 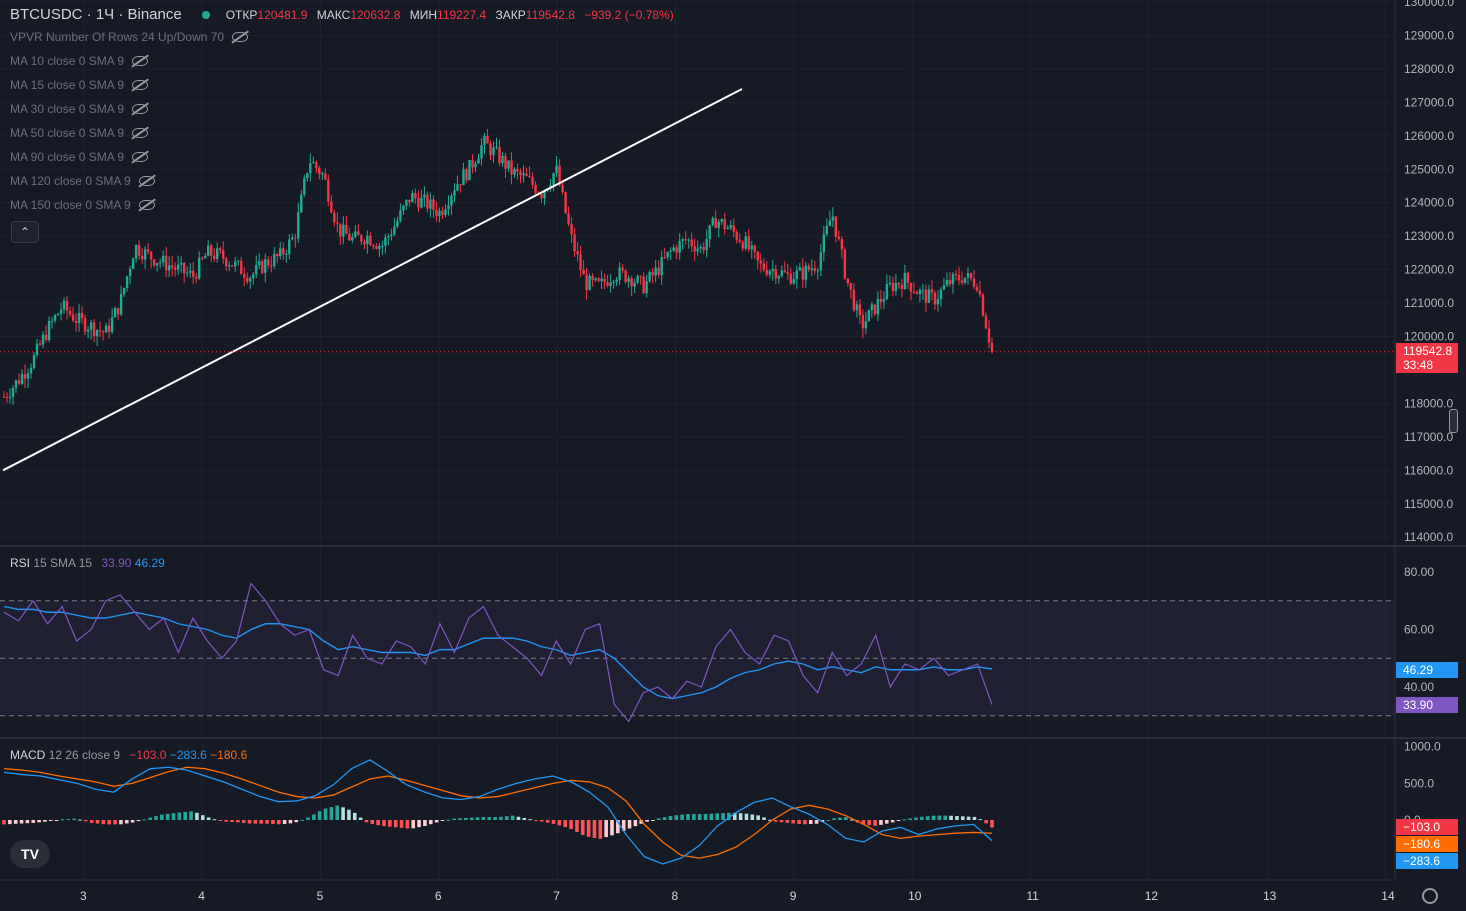 I want to click on indicator-legend-item: MA 15 close 0 SMA 9, so click(x=79, y=85).